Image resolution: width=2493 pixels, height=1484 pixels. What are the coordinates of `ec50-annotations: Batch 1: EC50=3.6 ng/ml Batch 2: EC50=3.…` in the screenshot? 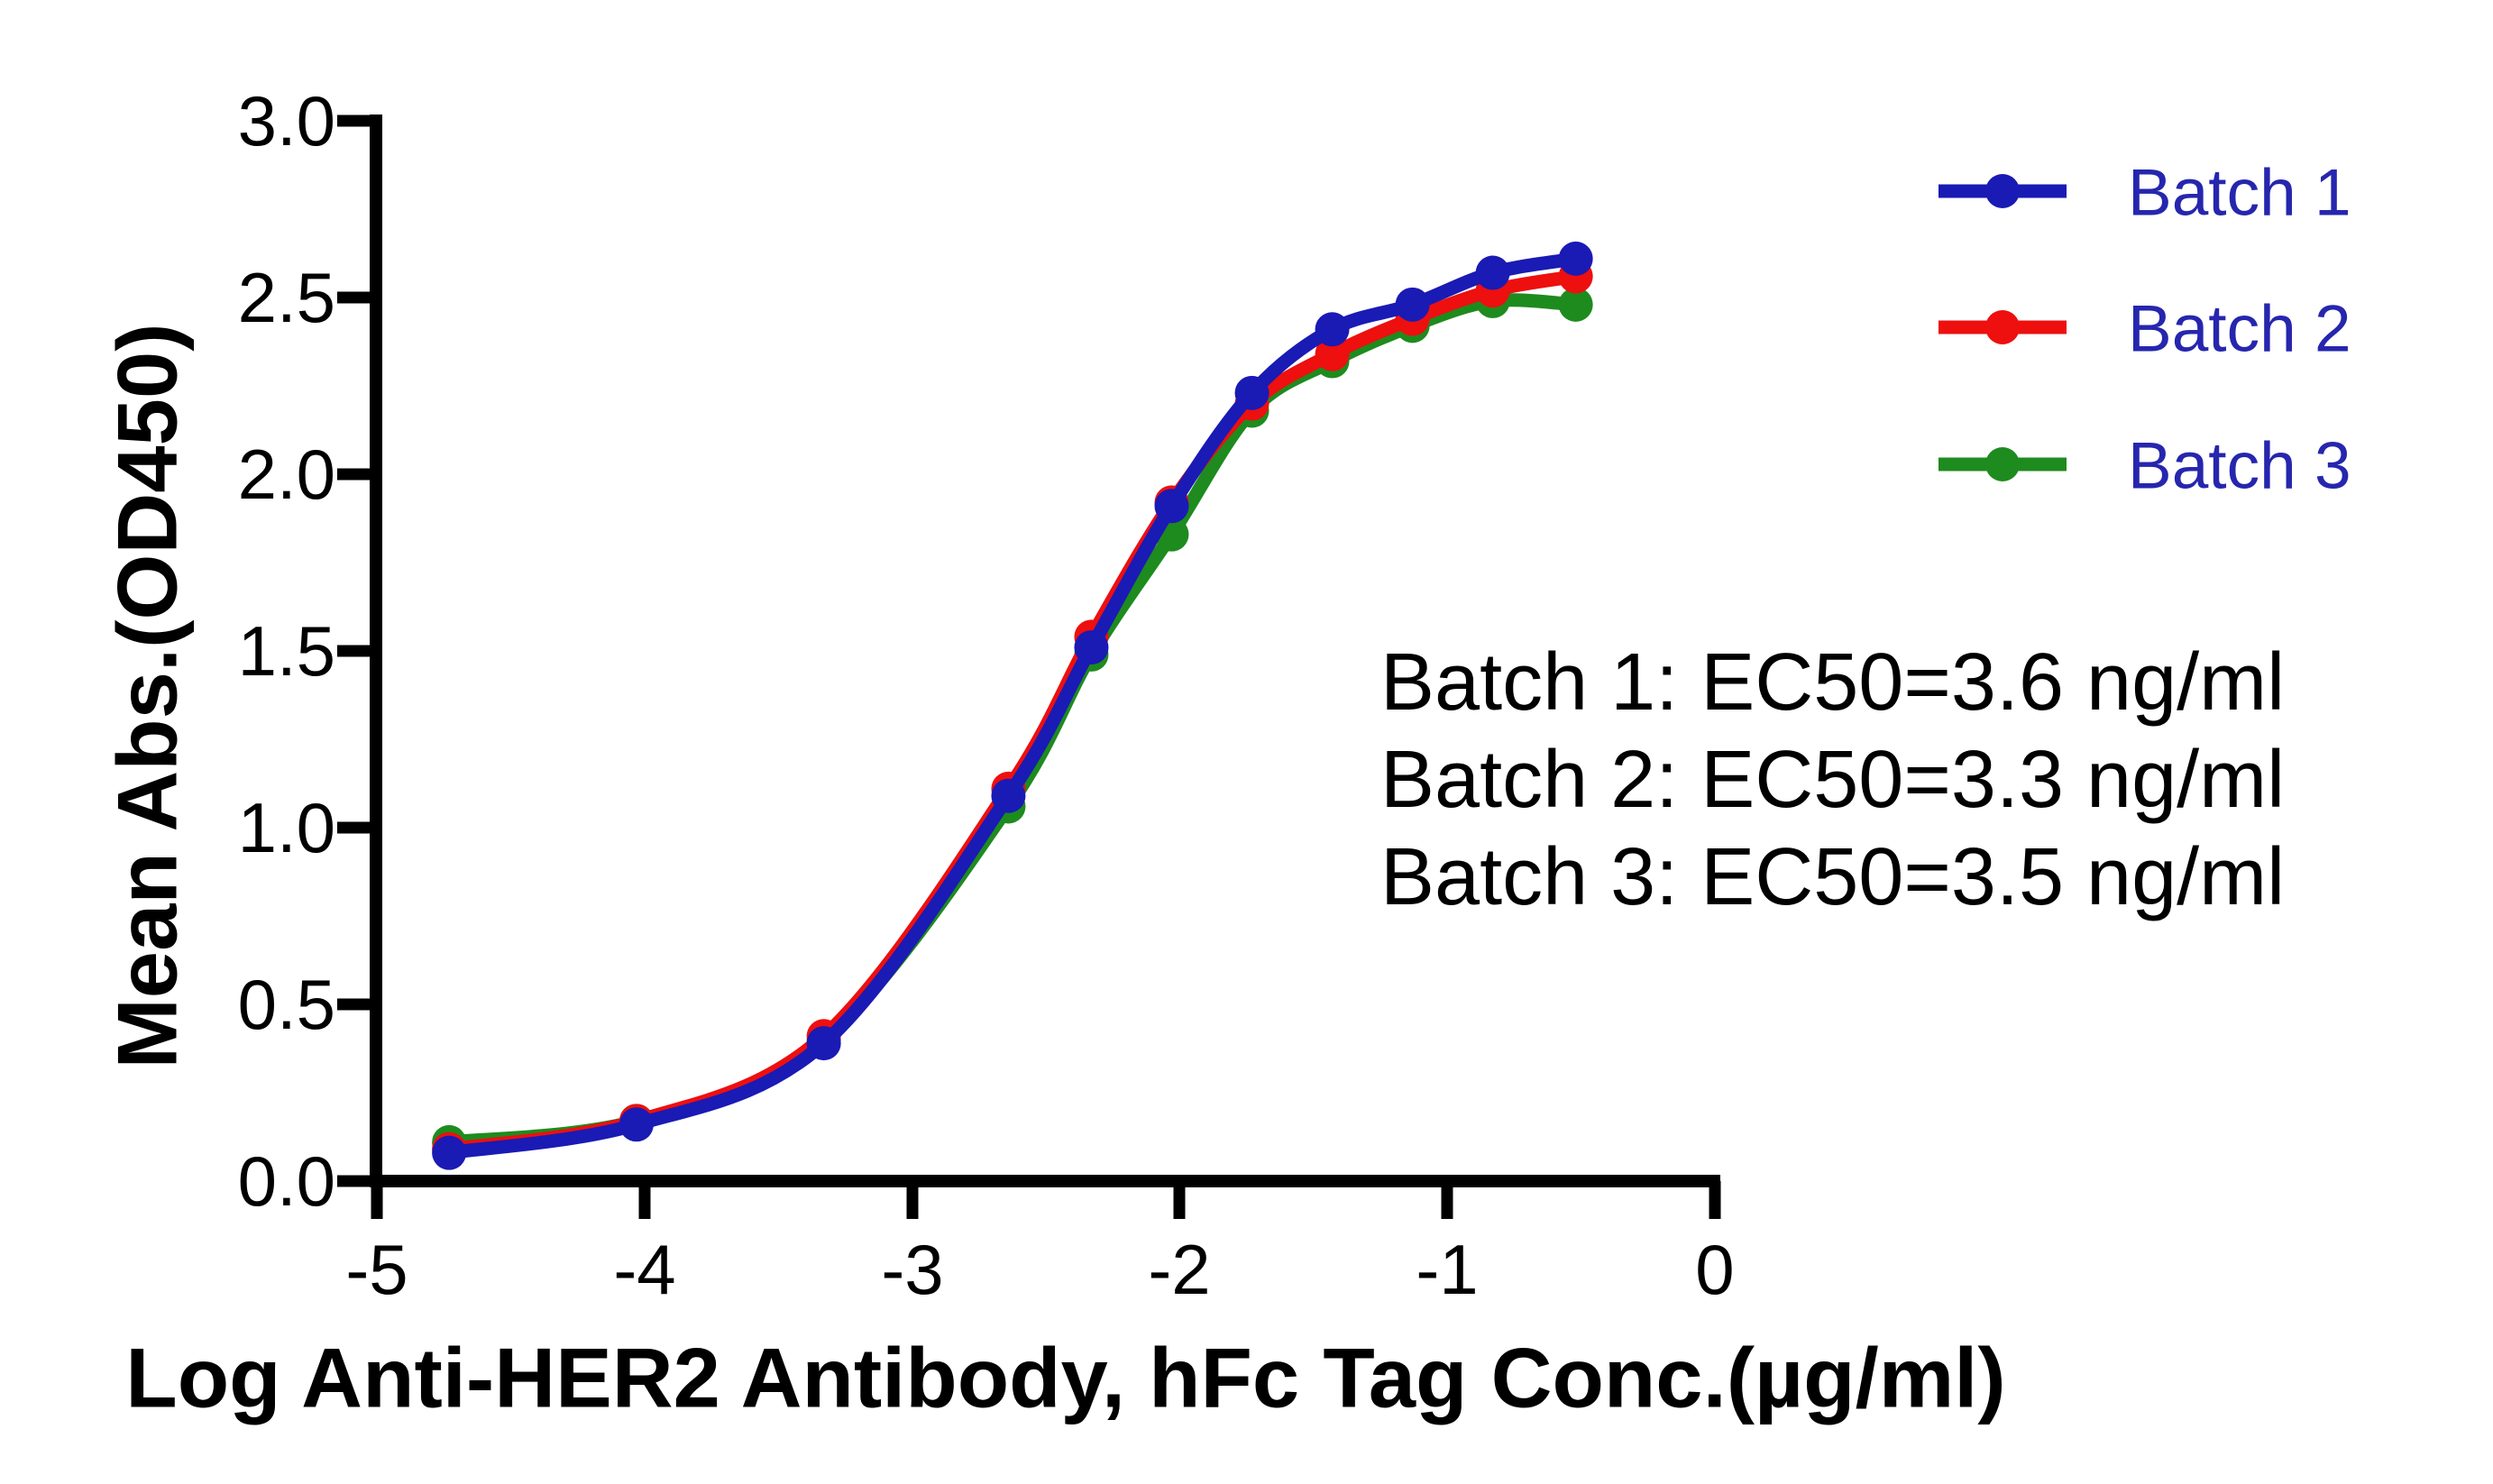 It's located at (1832, 779).